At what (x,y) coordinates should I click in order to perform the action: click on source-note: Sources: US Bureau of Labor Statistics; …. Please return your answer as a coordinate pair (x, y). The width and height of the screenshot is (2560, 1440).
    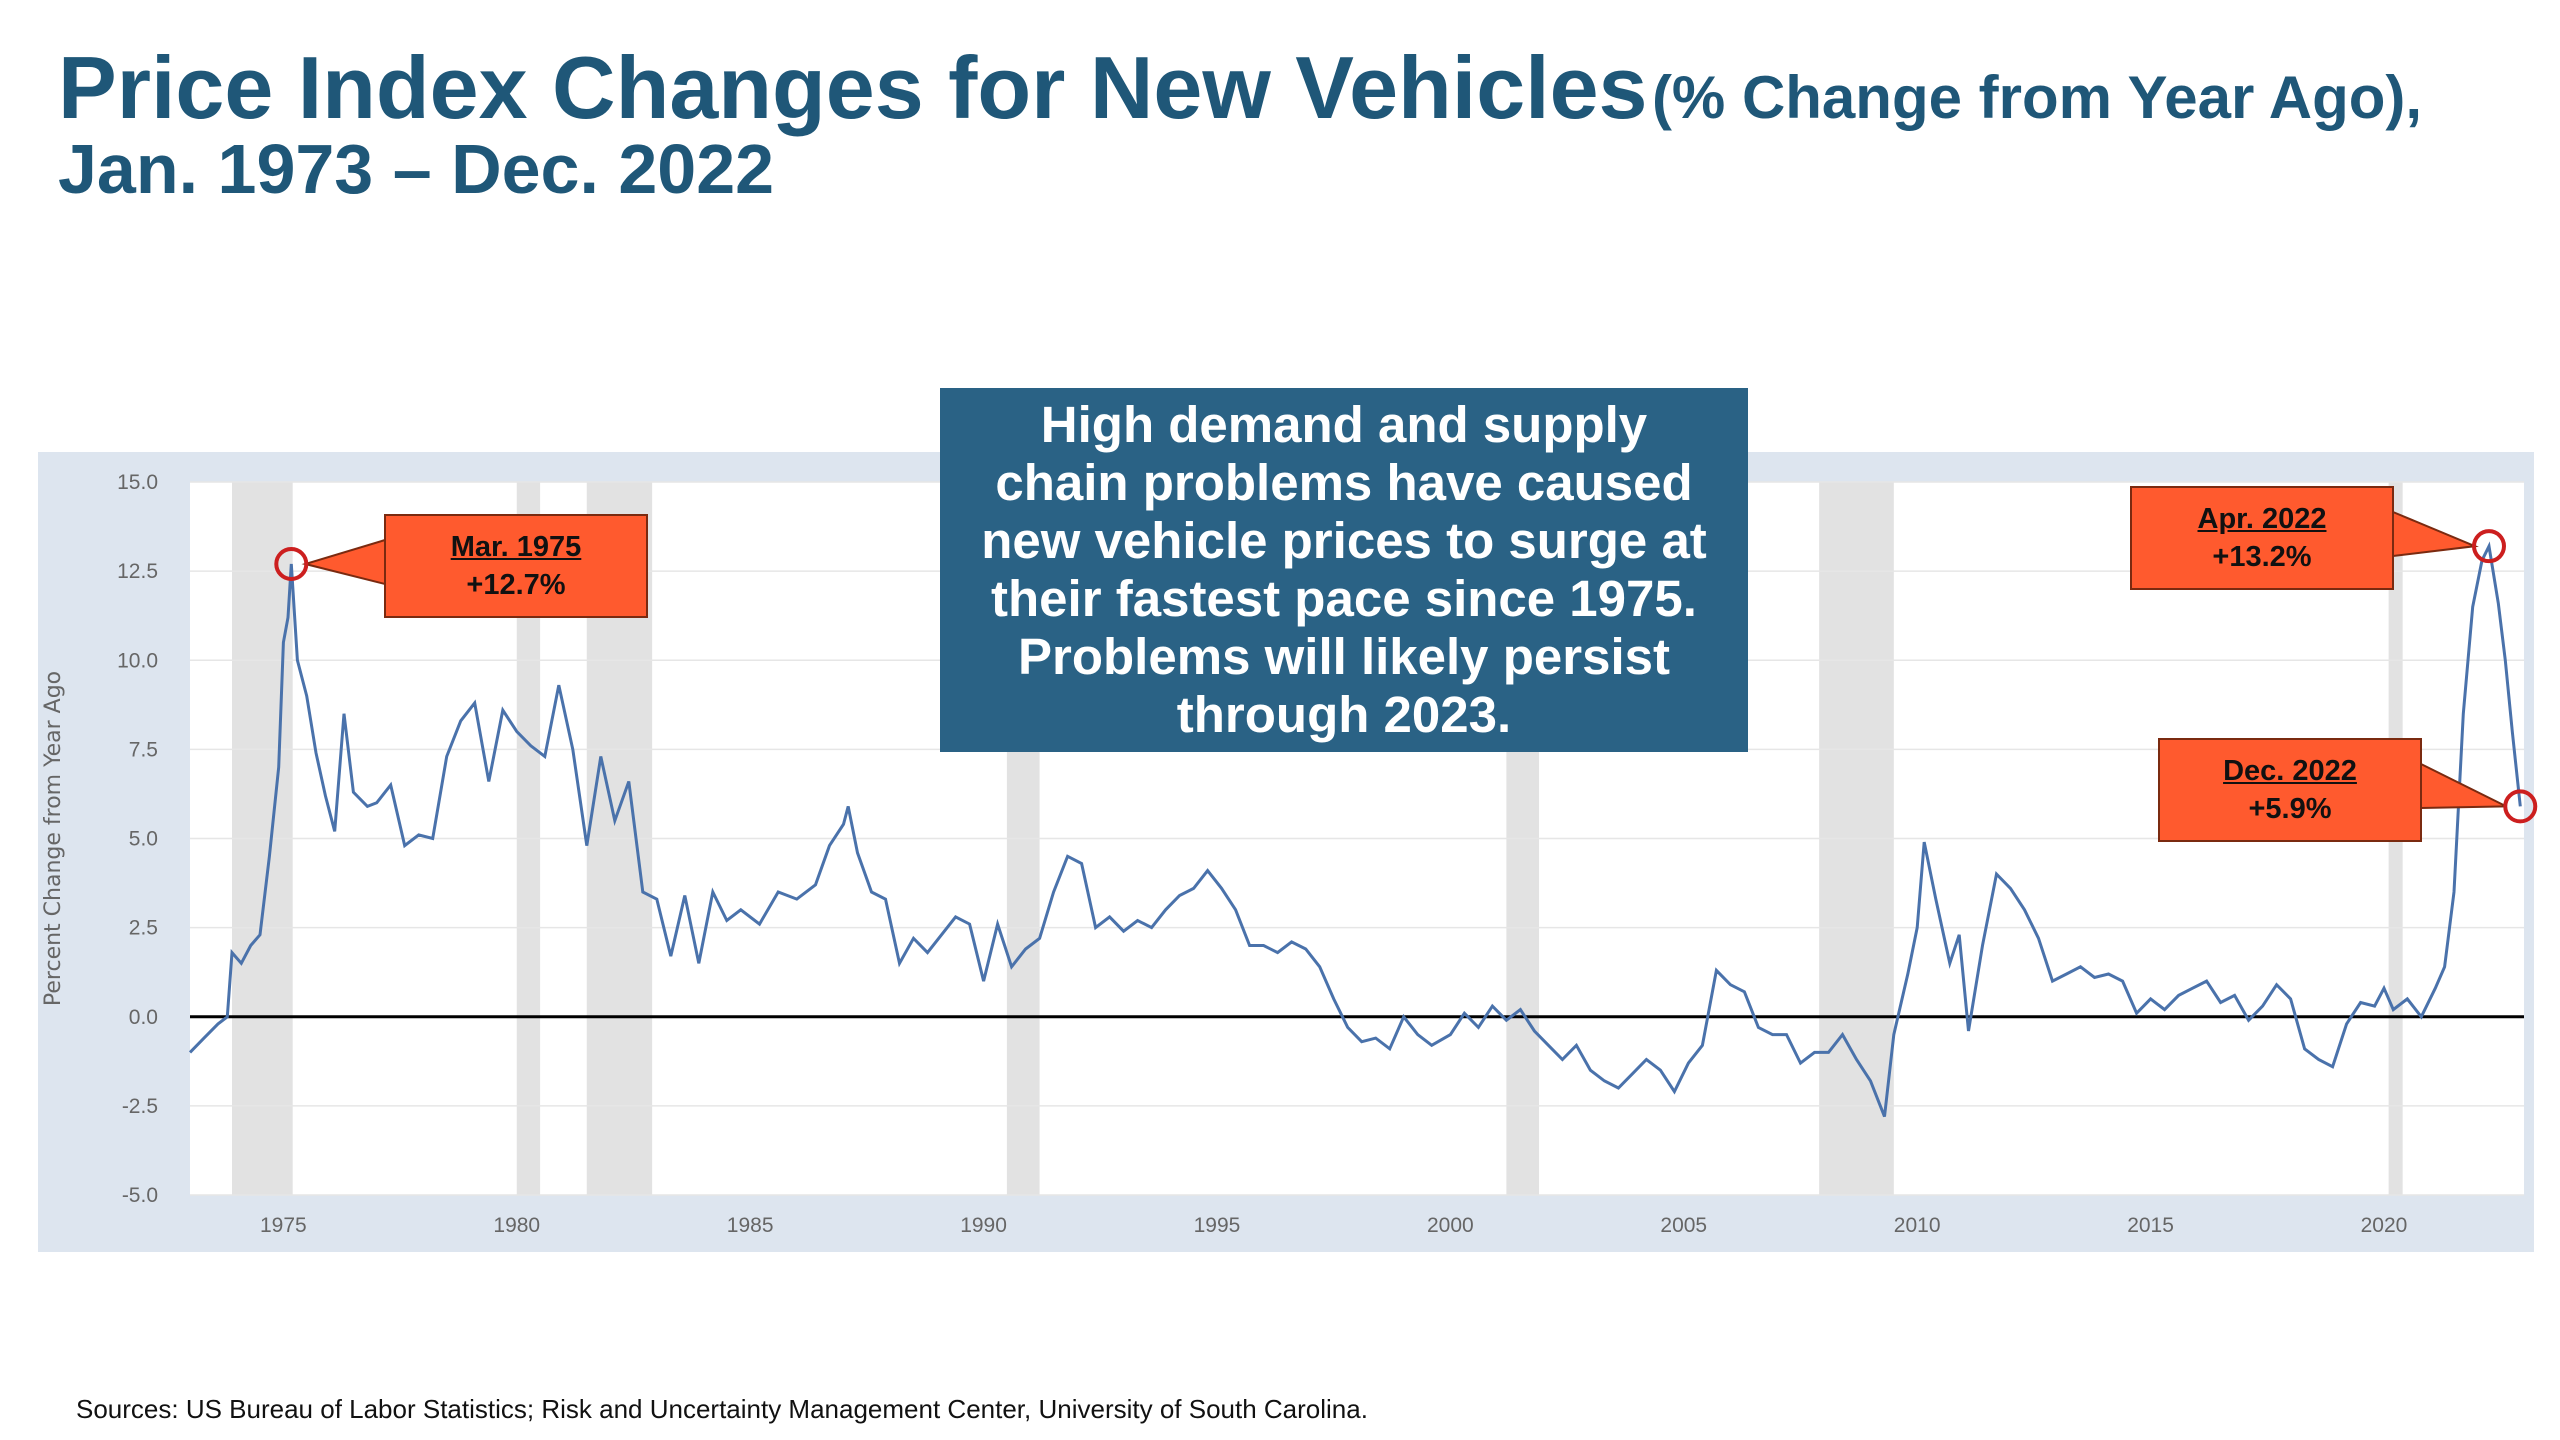
    Looking at the image, I should click on (722, 1409).